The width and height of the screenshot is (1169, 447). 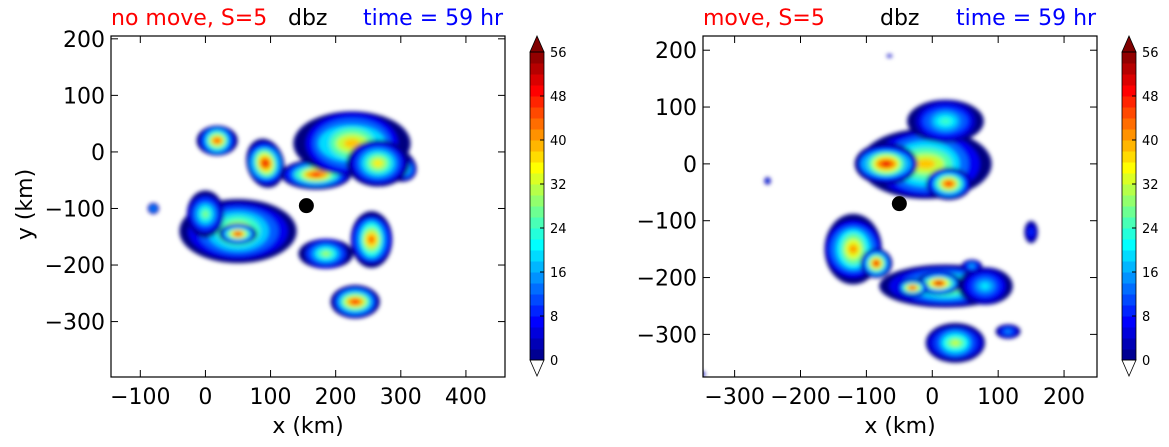 I want to click on colorbar-frame, so click(x=537, y=206).